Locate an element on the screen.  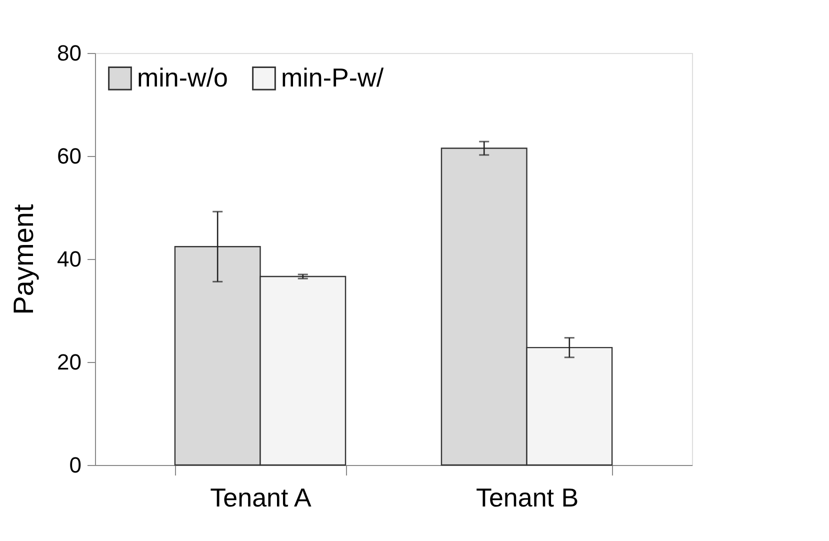
y-tick-label: 80 is located at coordinates (69, 53).